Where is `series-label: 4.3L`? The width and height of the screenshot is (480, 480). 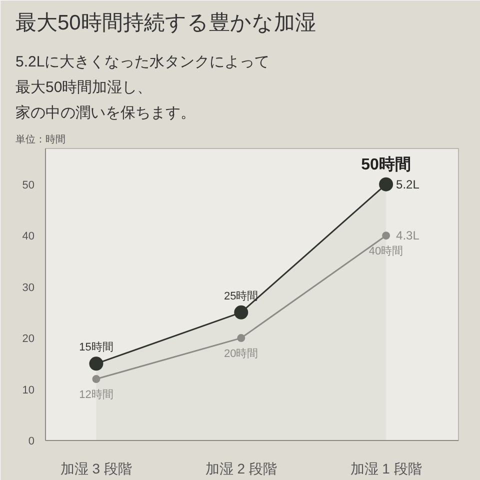 series-label: 4.3L is located at coordinates (408, 235).